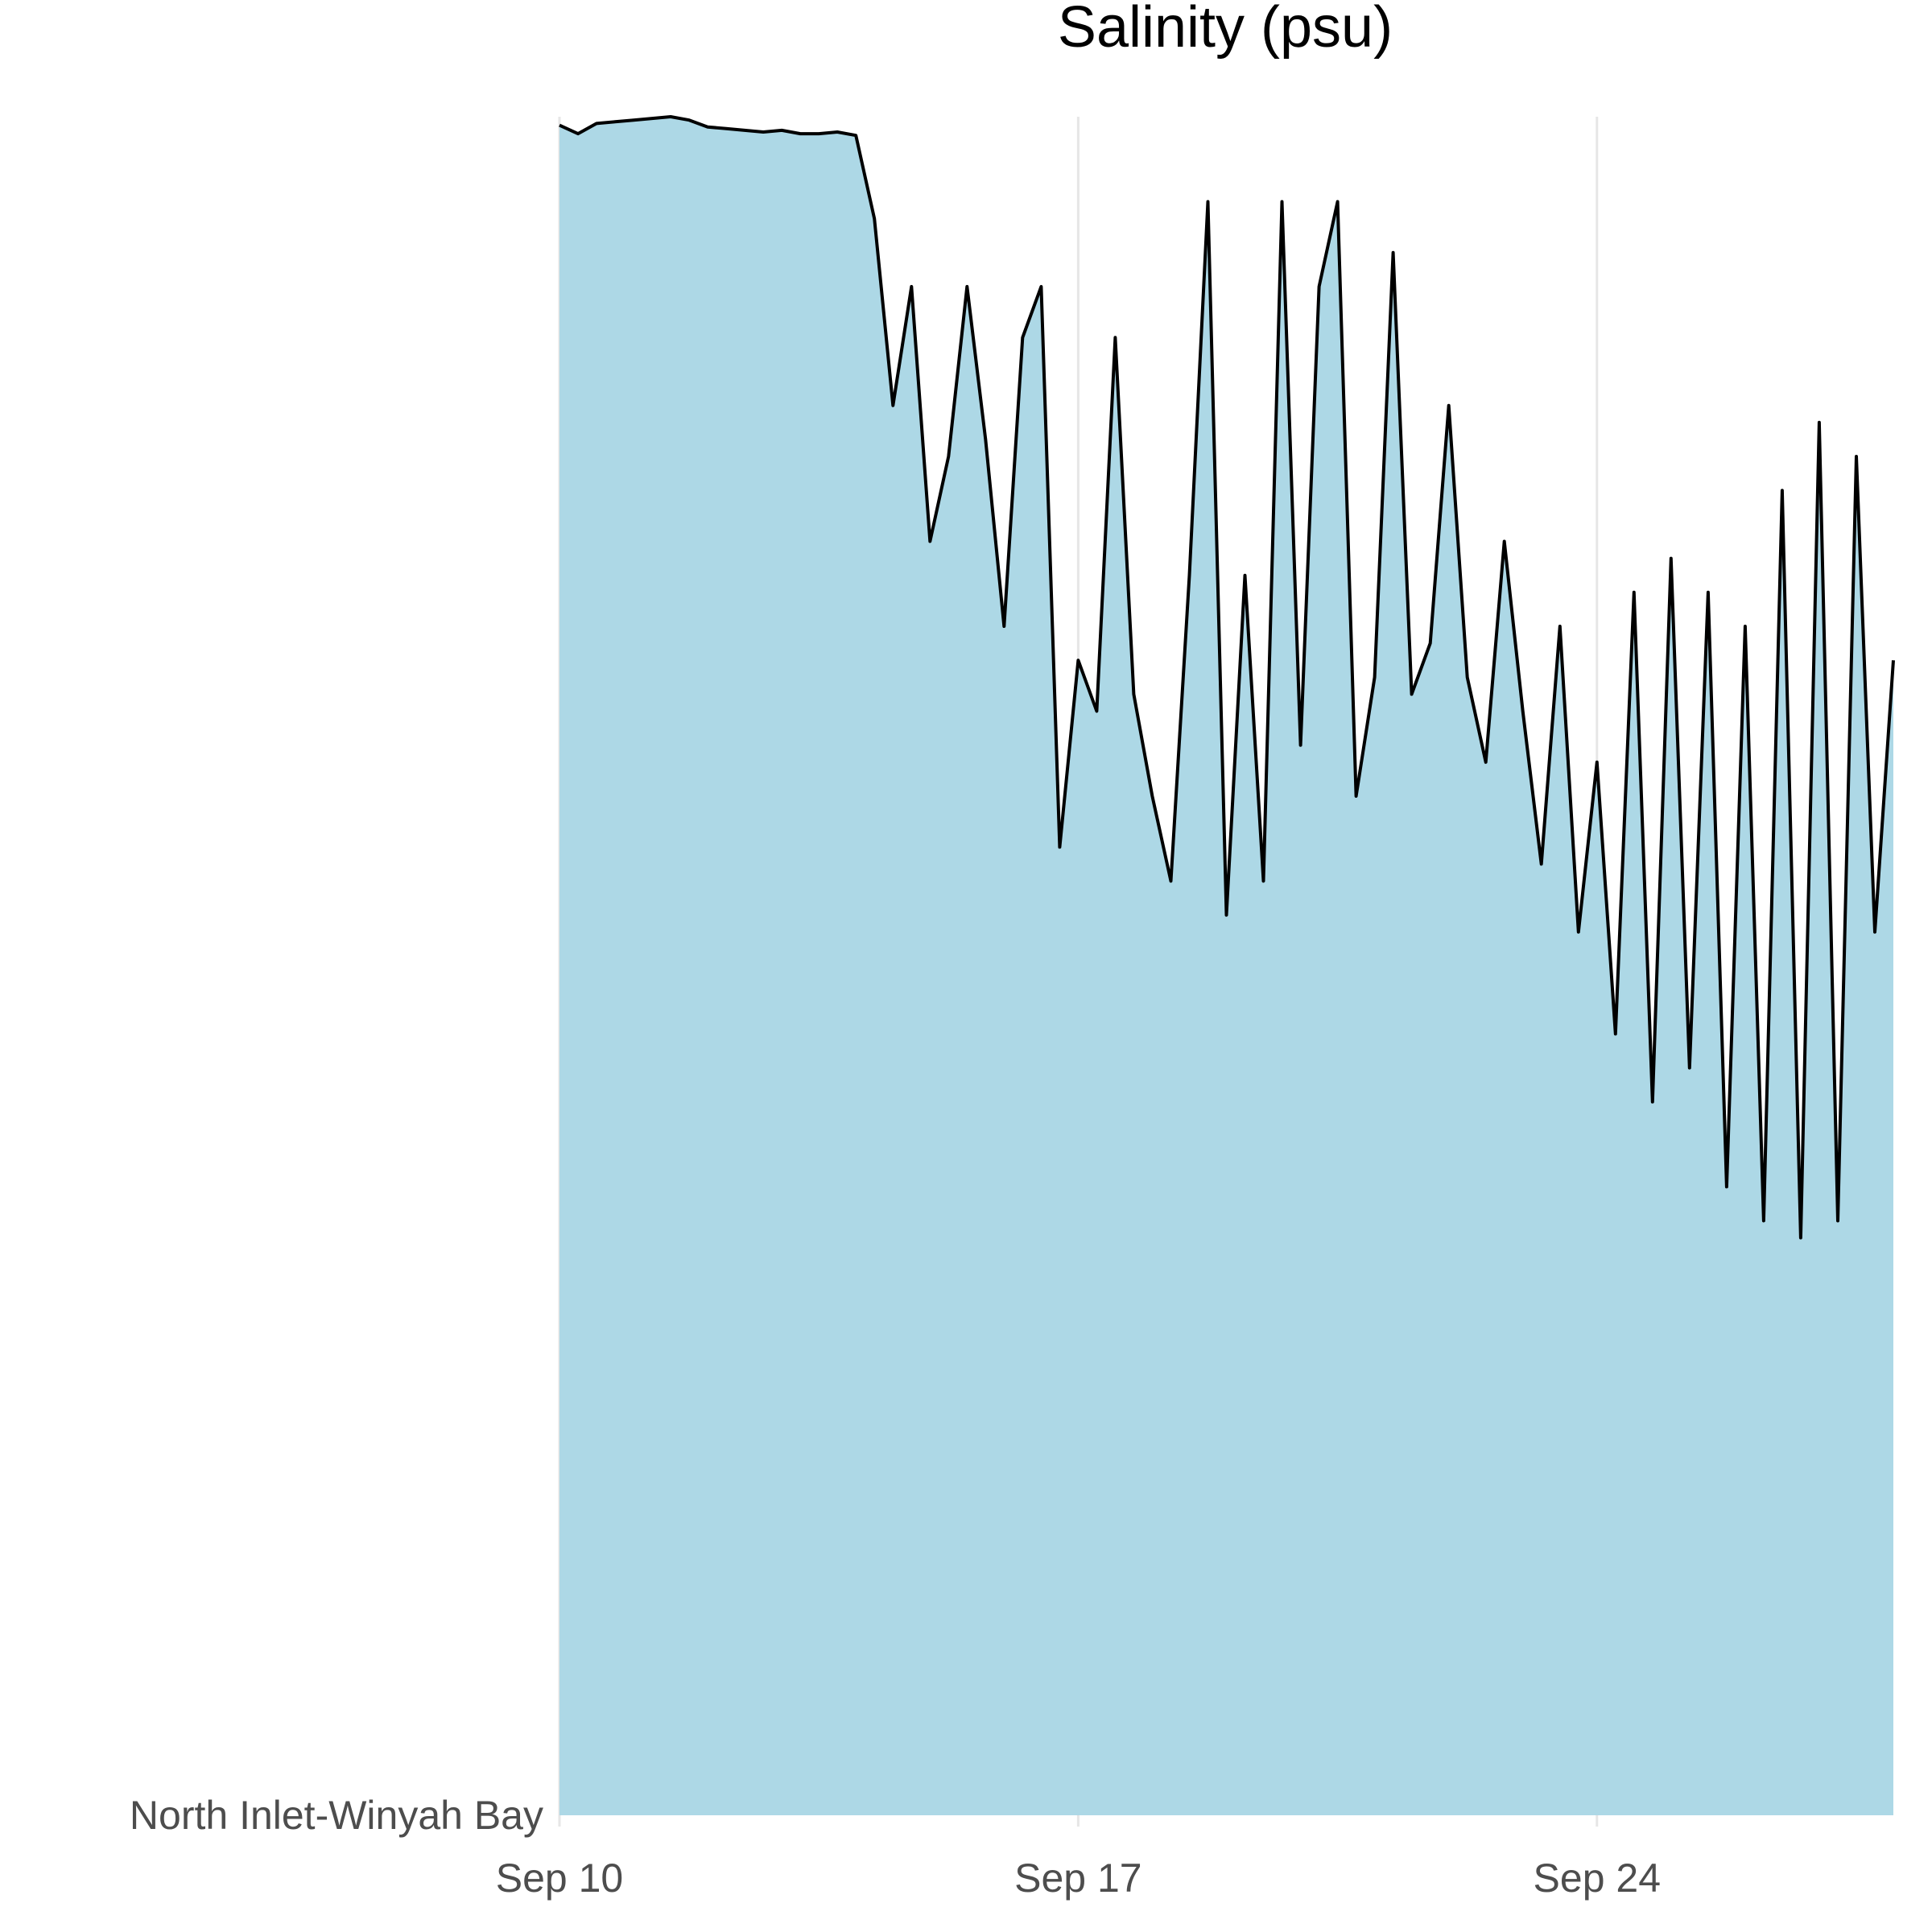 The height and width of the screenshot is (1932, 1932). Describe the element at coordinates (1077, 1878) in the screenshot. I see `x-tick-label: Sep 17` at that location.